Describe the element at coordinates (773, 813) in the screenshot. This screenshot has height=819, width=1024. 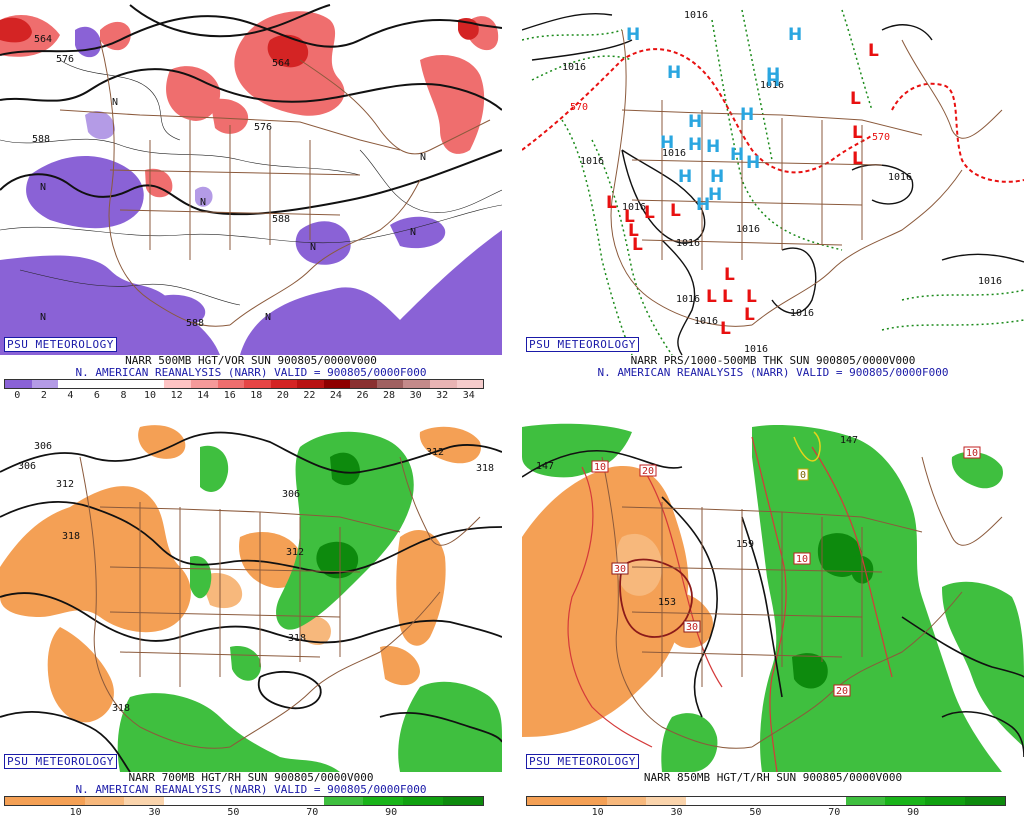
I see `colorbar-ticks: 10 30 50 70 90` at that location.